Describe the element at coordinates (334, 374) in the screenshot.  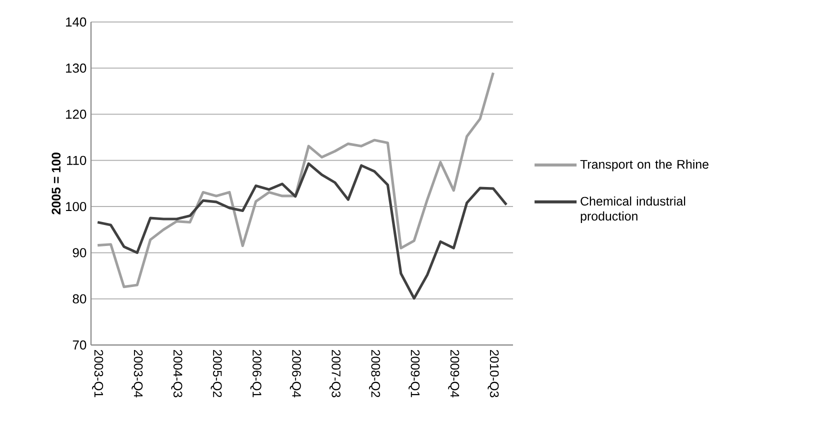
I see `x-tick-label: 2007-Q3` at that location.